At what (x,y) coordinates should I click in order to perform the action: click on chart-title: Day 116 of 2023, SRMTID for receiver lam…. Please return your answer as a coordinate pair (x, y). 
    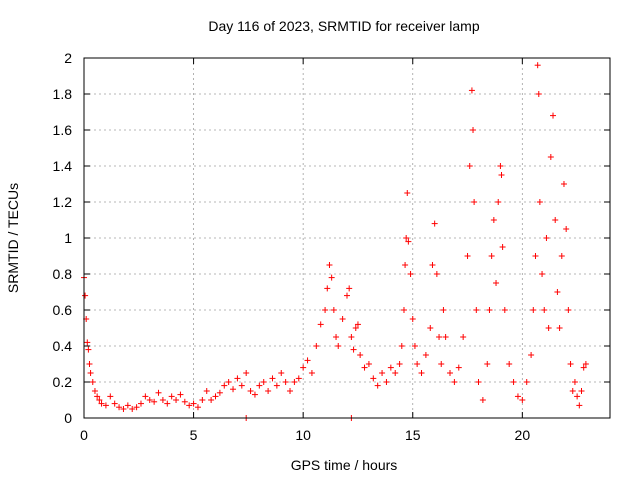
    Looking at the image, I should click on (344, 26).